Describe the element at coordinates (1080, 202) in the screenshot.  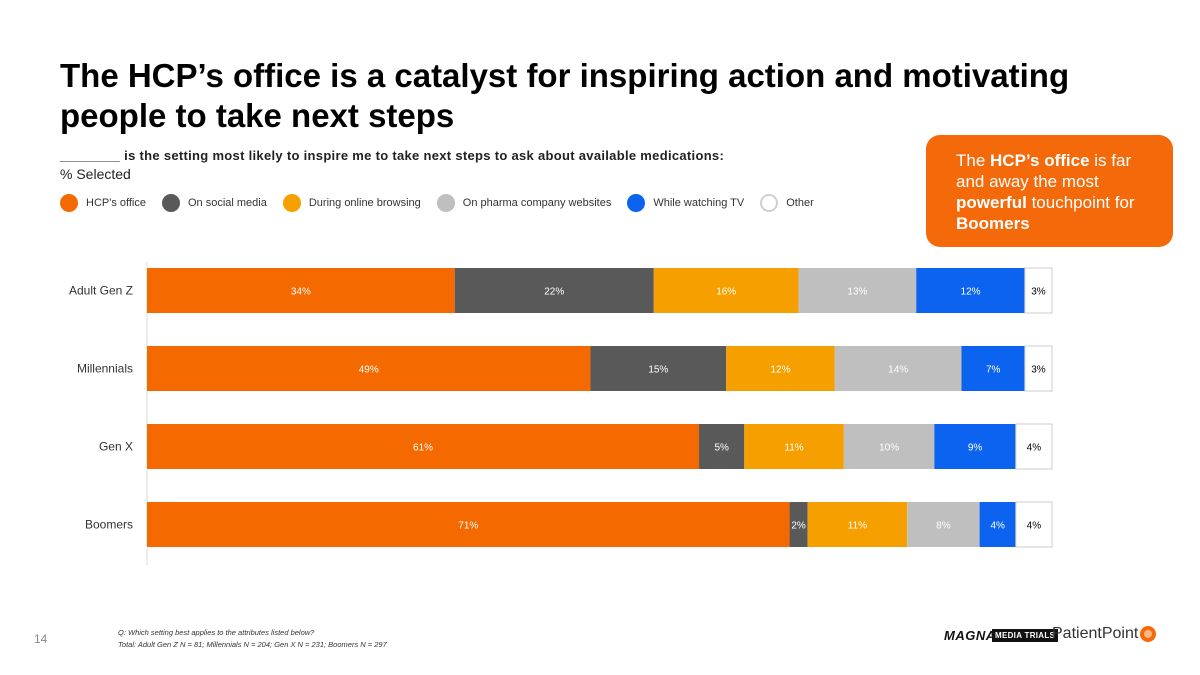
I see `callout-text: touchpoint for` at that location.